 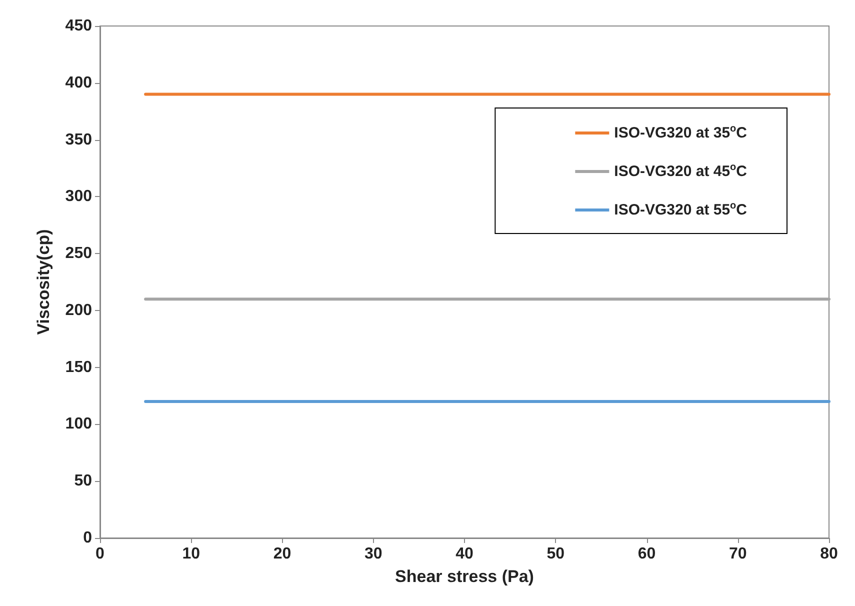 I want to click on x-tick-label: 60, so click(x=647, y=554).